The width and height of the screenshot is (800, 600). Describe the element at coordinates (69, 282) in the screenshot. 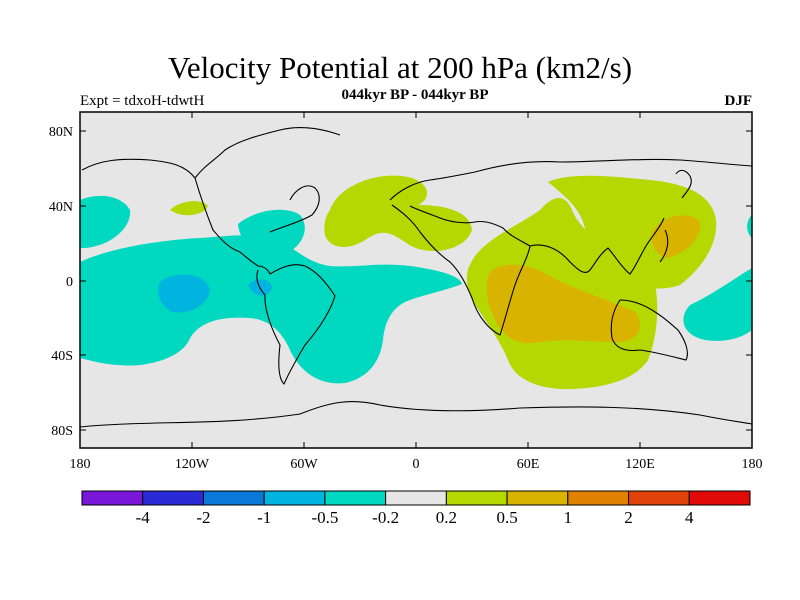

I see `y-tick-label: 0` at that location.